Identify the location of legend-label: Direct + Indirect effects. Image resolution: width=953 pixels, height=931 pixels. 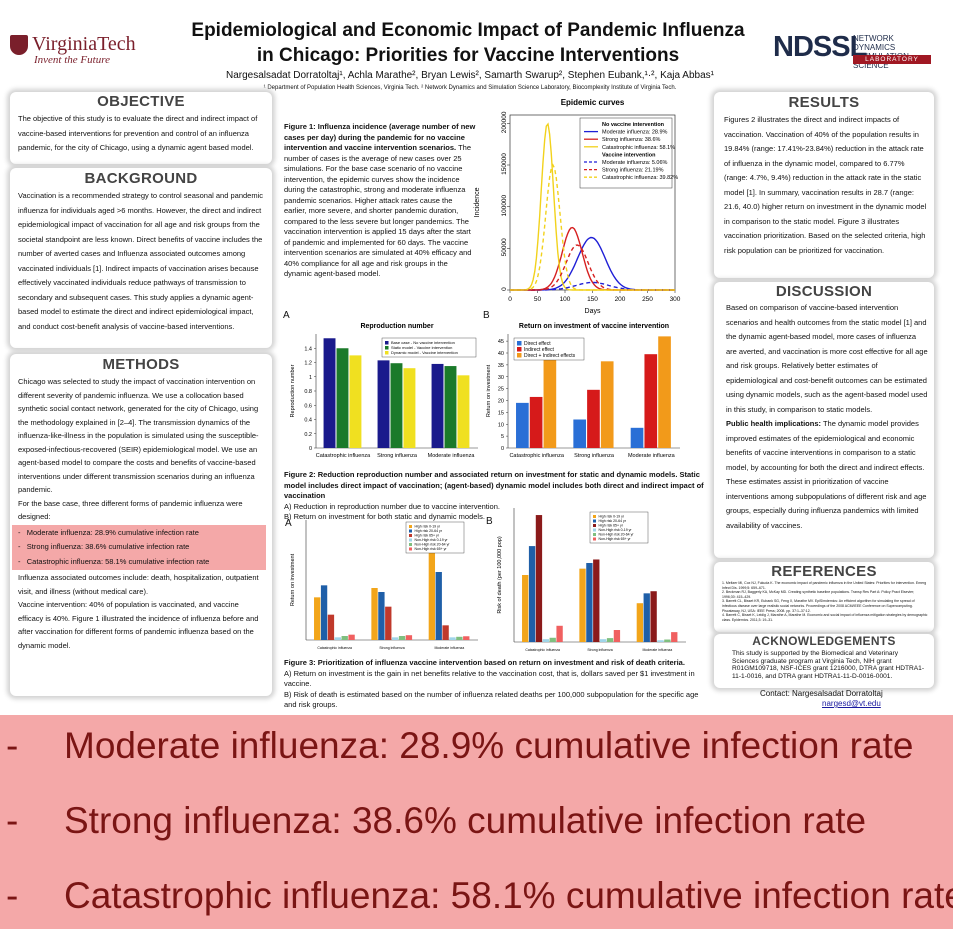
(550, 356).